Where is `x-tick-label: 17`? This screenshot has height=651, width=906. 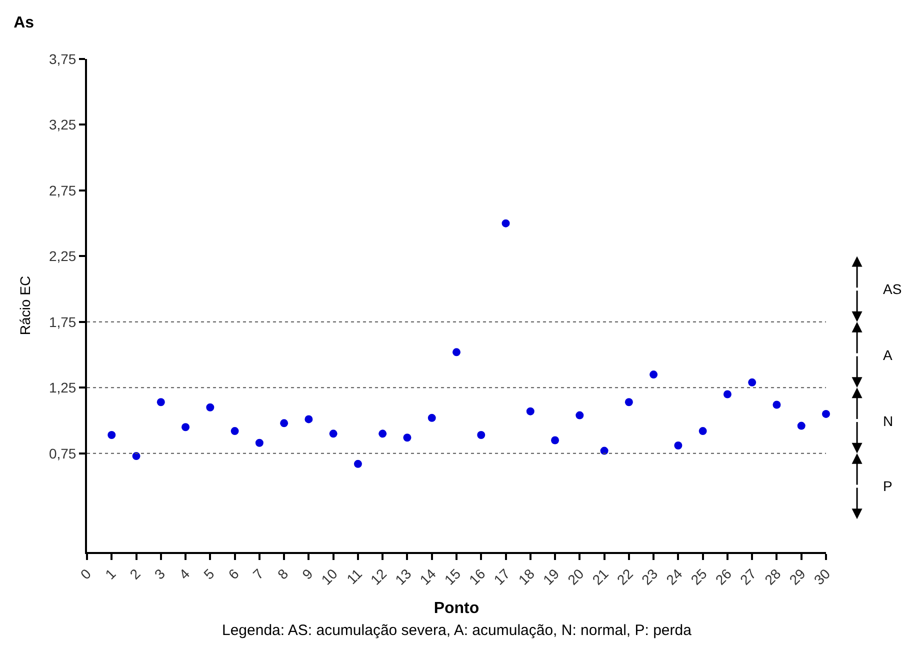
x-tick-label: 17 is located at coordinates (501, 576).